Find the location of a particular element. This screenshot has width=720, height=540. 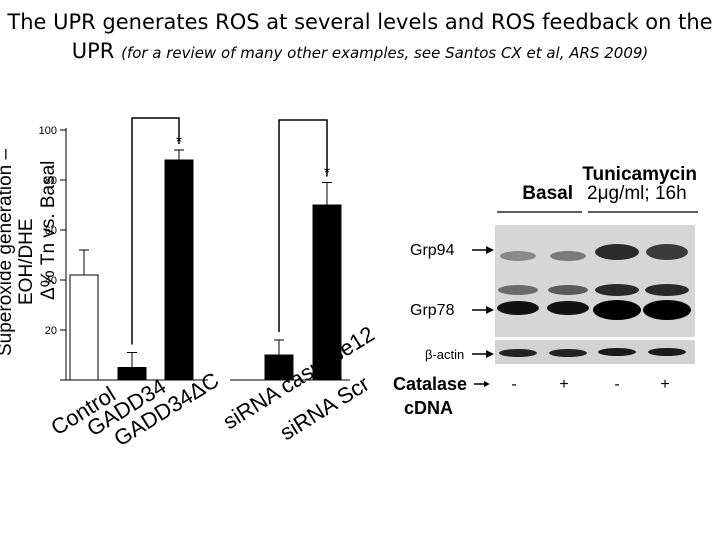

arrow-condition-head is located at coordinates (487, 384).